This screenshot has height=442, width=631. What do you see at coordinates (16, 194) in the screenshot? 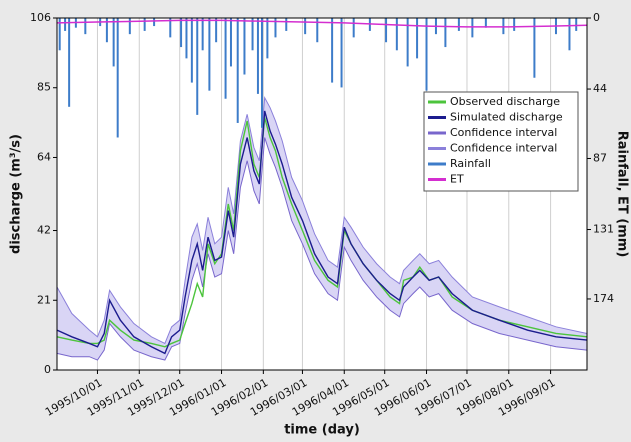
I see `y-axis-title: discharge (m³/s)` at bounding box center [16, 194].